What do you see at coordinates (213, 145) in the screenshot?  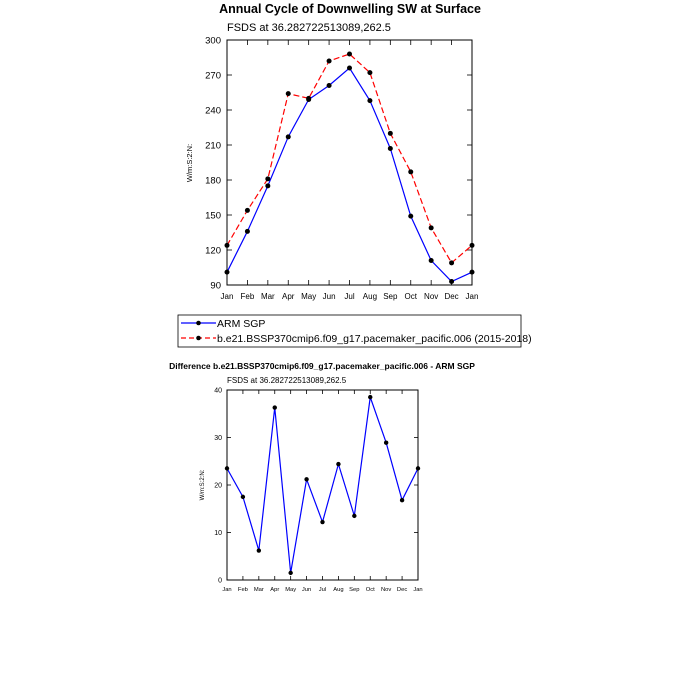 I see `y-tick-label: 210` at bounding box center [213, 145].